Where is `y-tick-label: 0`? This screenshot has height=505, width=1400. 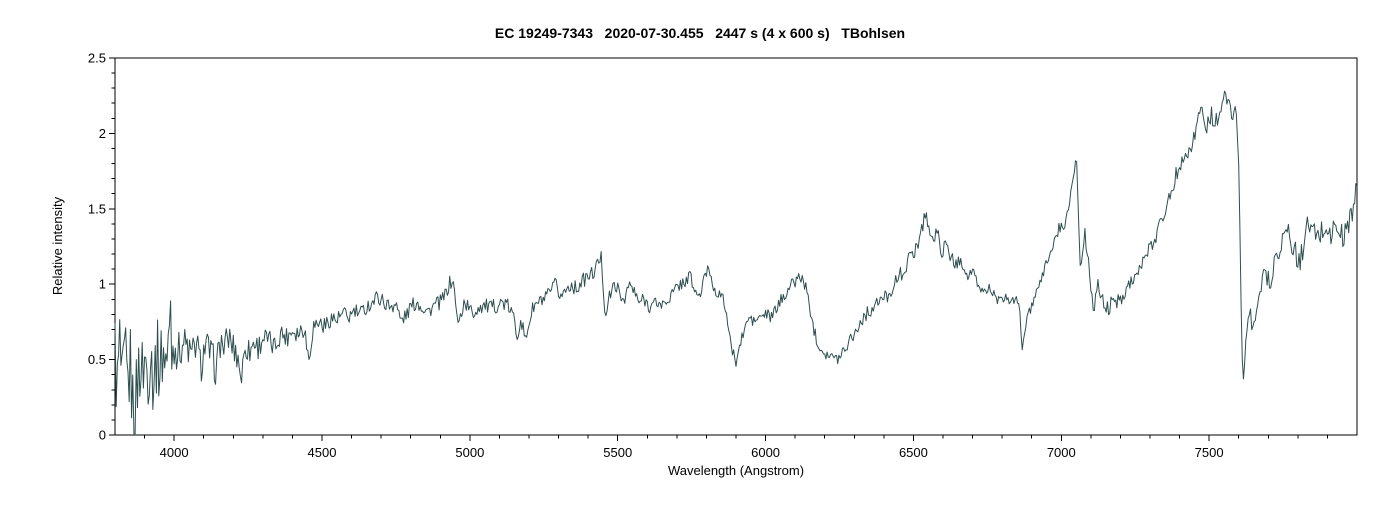
y-tick-label: 0 is located at coordinates (102, 435).